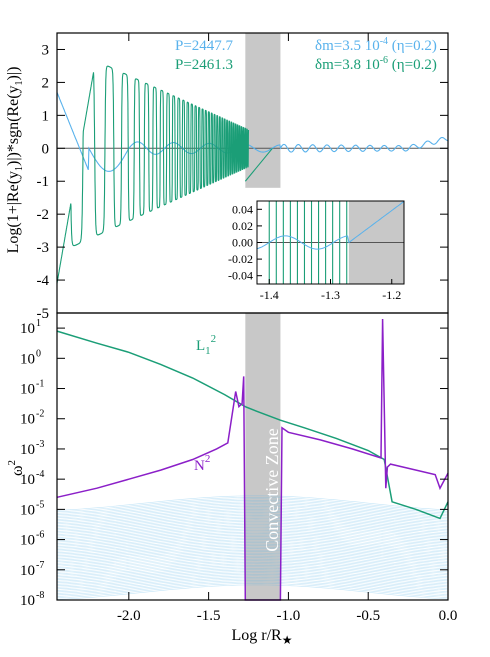 The image size is (490, 657). I want to click on series-label-n-squared: N2, so click(202, 463).